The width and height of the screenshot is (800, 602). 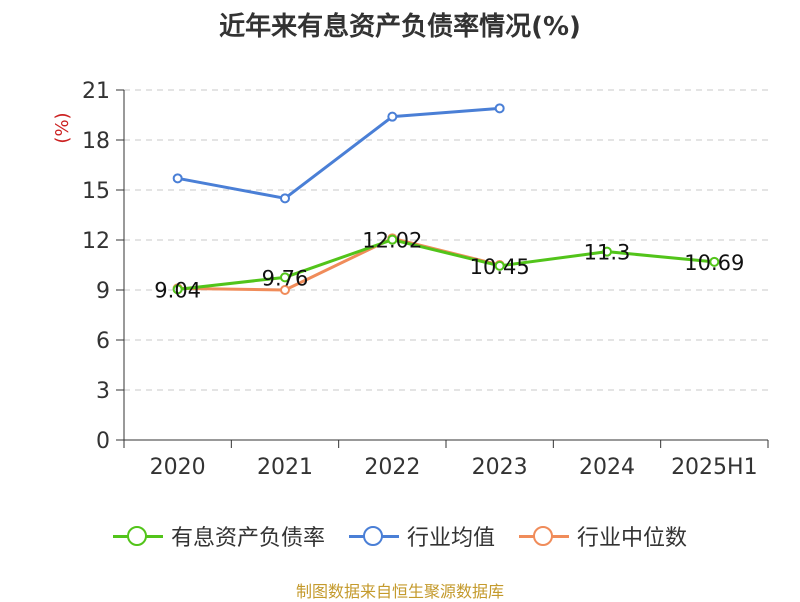 I want to click on legend-item-industry-mean: 行业均值, so click(x=421, y=536).